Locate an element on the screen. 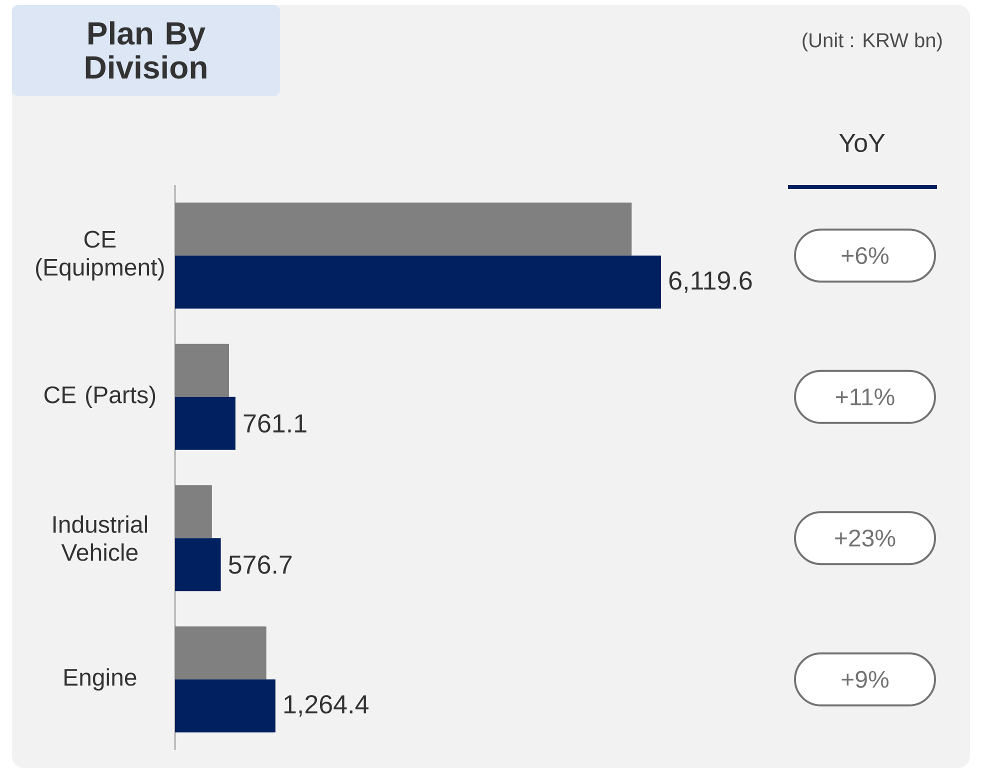  text: +9% is located at coordinates (865, 679).